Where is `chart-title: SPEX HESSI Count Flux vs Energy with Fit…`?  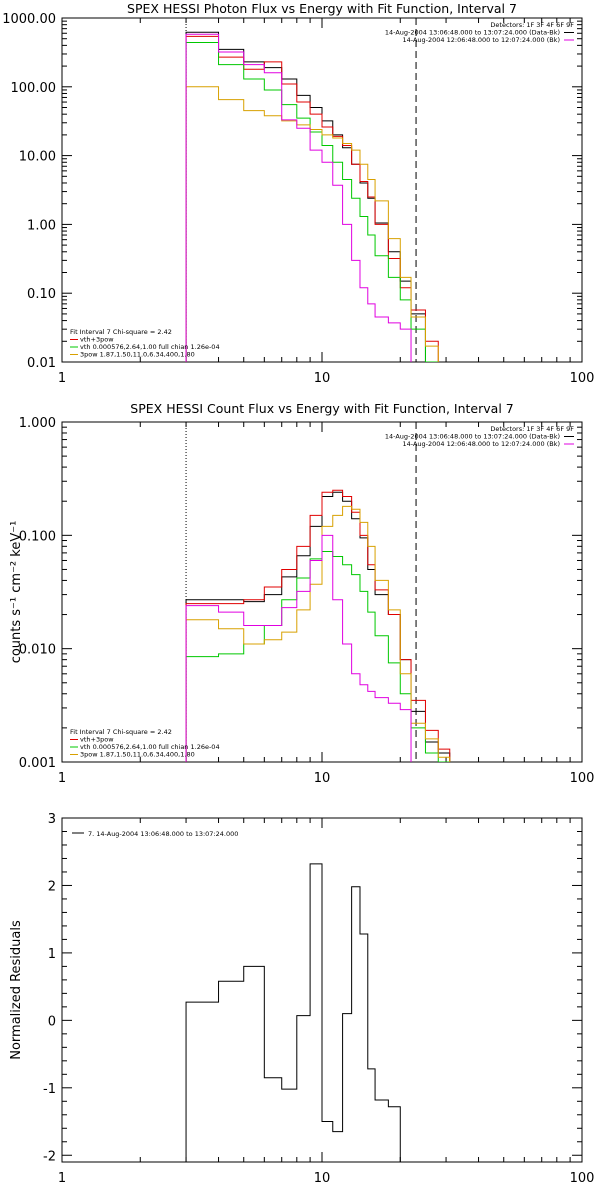 chart-title: SPEX HESSI Count Flux vs Energy with Fit… is located at coordinates (321, 408).